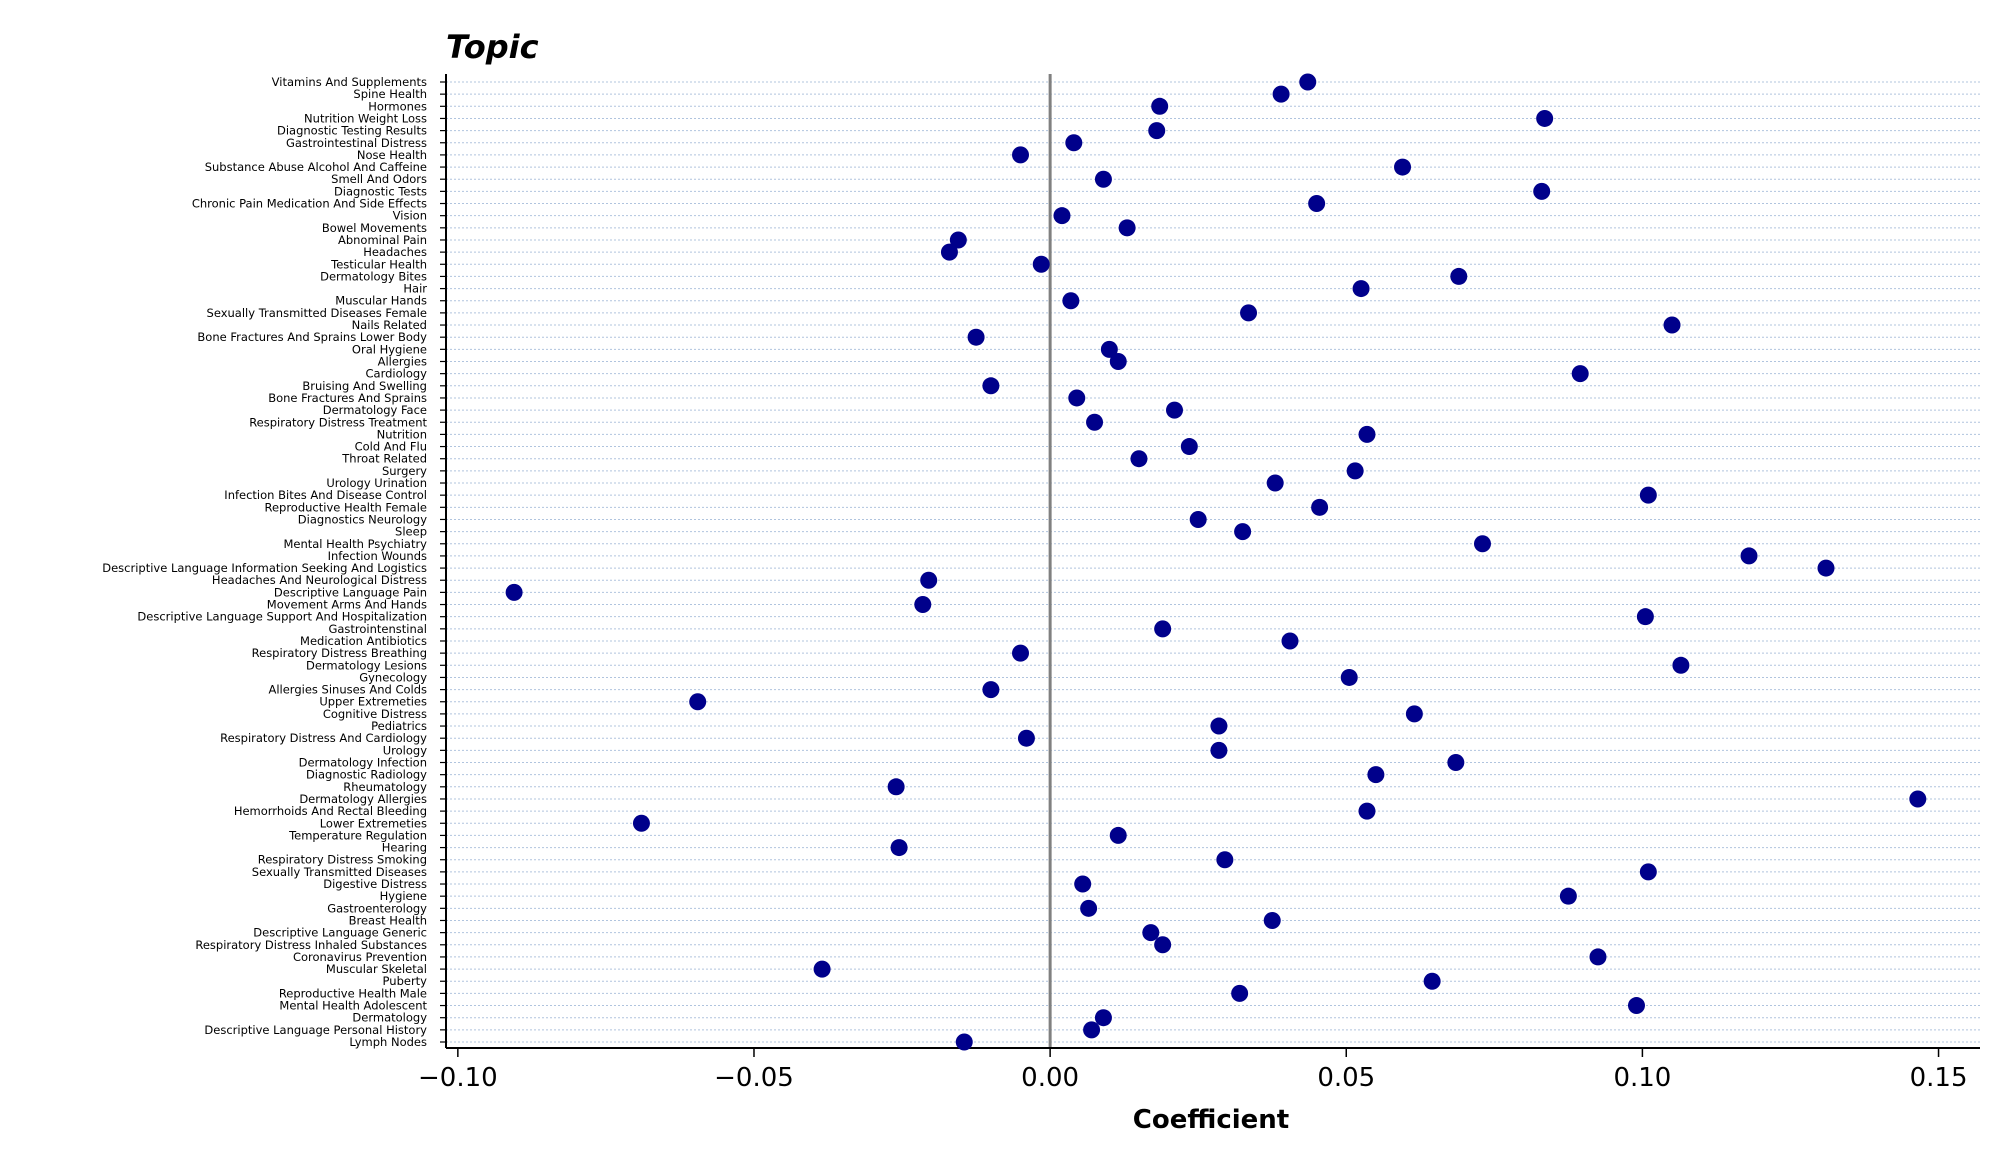 This screenshot has height=1160, width=2000. I want to click on y-tick-label: Nails Related, so click(389, 325).